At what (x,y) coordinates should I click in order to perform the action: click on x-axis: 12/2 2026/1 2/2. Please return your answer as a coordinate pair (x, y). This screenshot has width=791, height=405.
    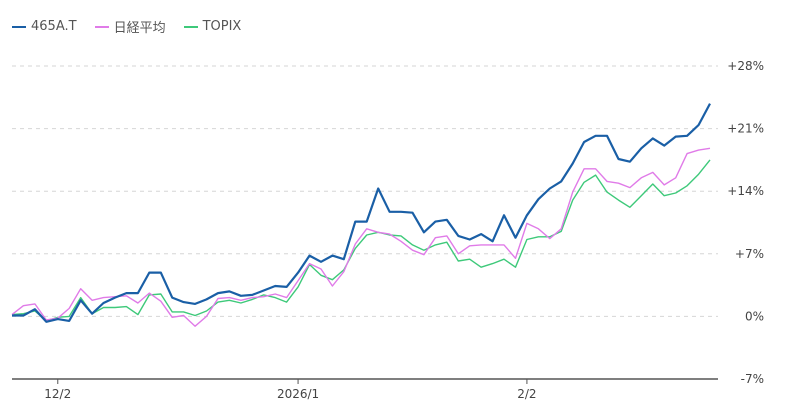
    Looking at the image, I should click on (290, 390).